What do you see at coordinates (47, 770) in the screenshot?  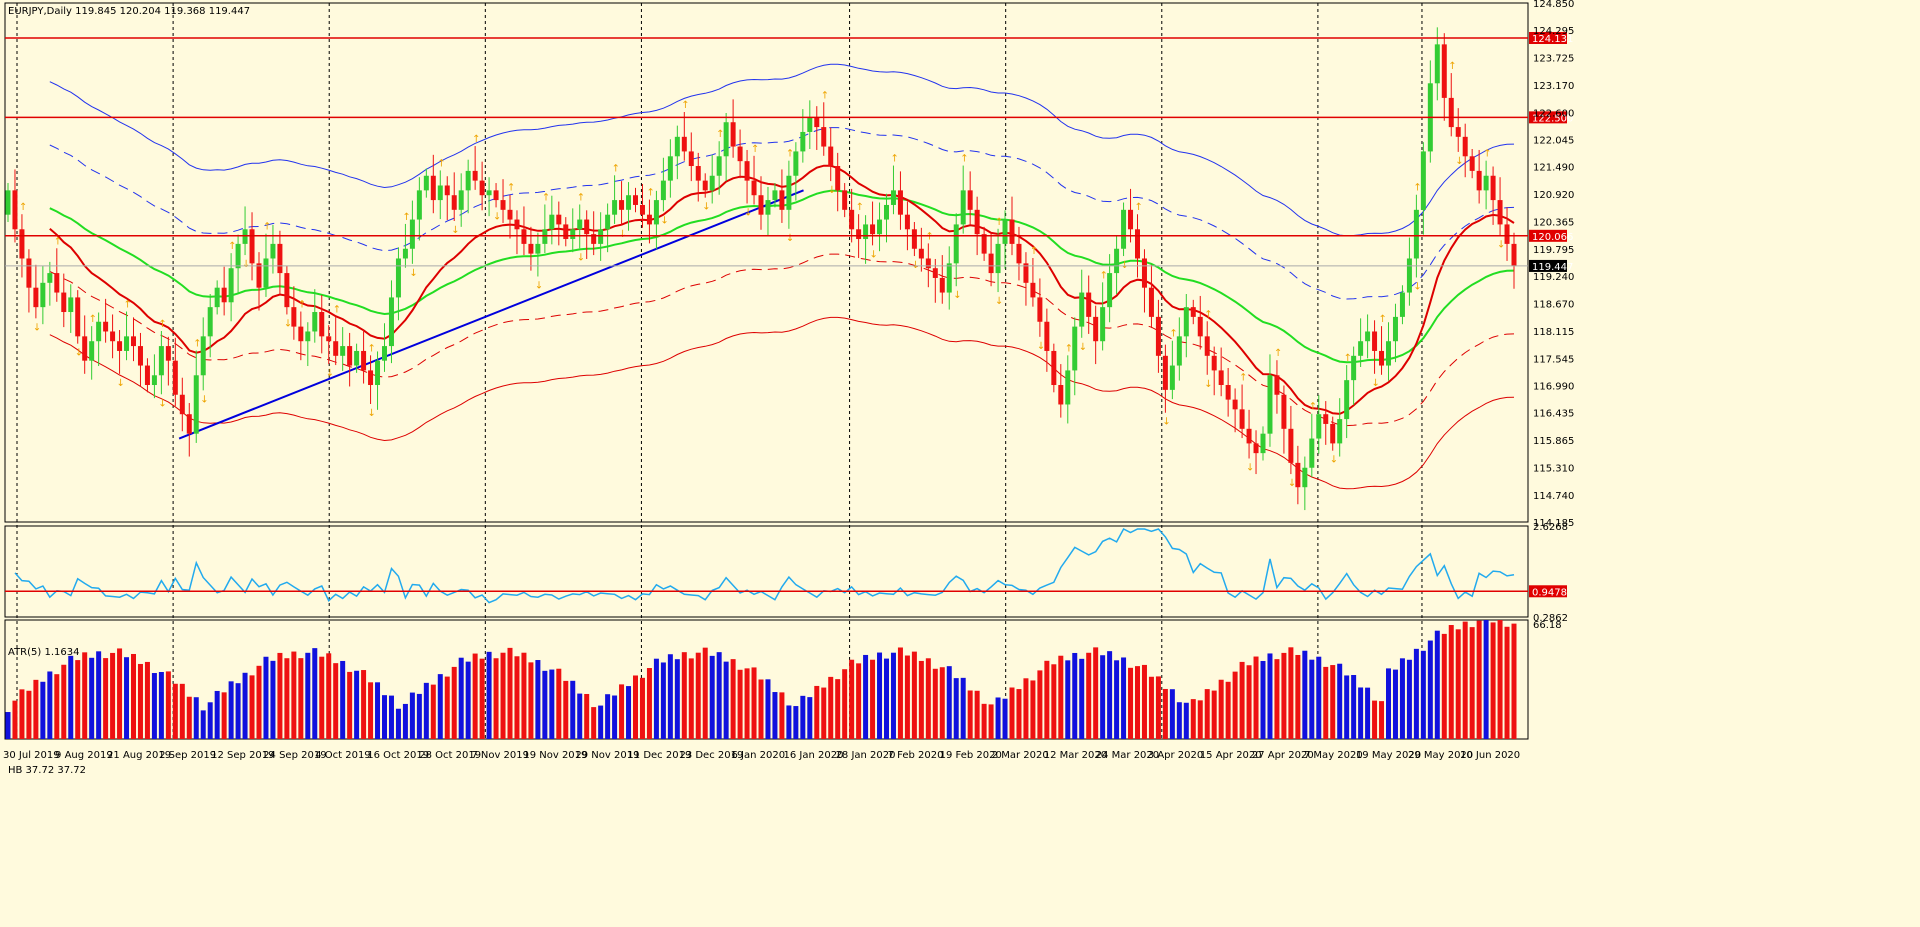 I see `hb-header: HB 37.72 37.72` at bounding box center [47, 770].